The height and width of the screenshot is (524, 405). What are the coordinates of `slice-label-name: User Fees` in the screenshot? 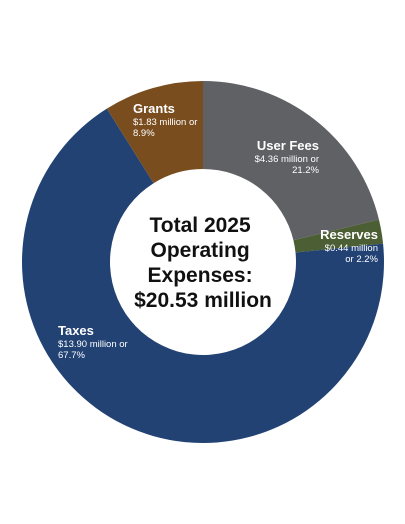 It's located at (288, 145).